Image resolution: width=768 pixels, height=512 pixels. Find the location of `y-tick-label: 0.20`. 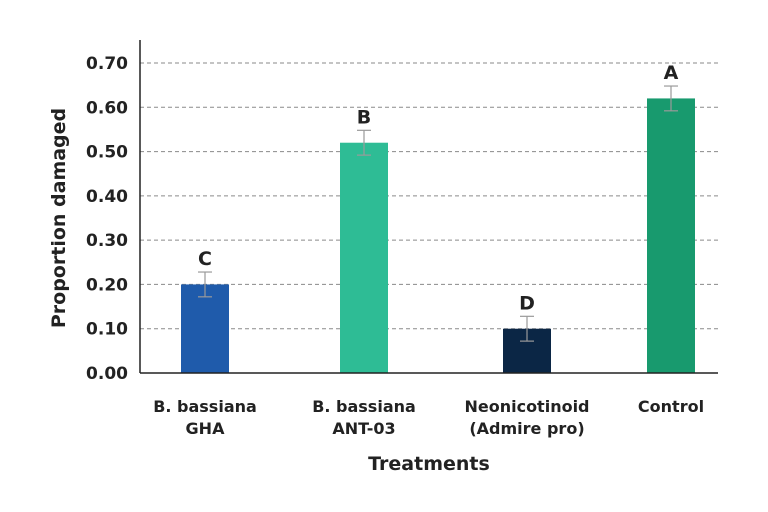

y-tick-label: 0.20 is located at coordinates (107, 285).